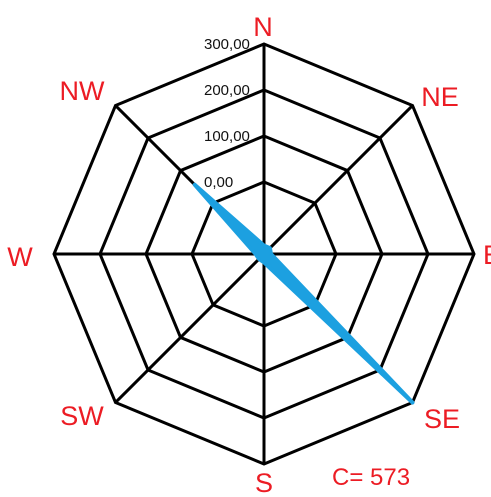 Image resolution: width=491 pixels, height=497 pixels. I want to click on direction-label-se: SE, so click(442, 419).